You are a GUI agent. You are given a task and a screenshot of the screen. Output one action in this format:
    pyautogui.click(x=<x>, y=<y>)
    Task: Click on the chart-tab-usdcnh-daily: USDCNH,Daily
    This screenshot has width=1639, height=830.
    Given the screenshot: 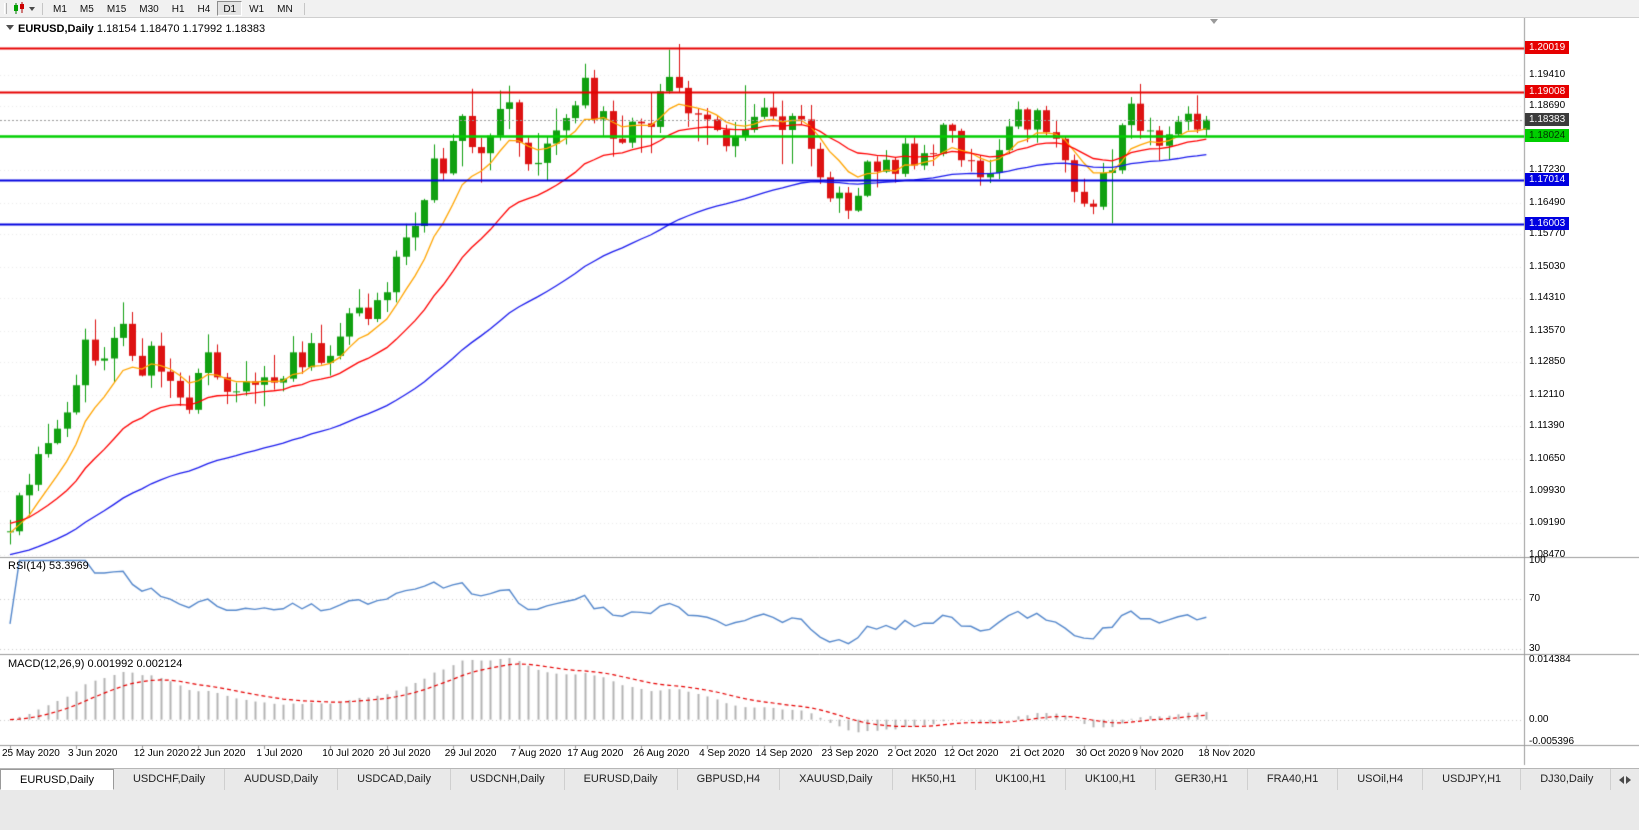 What is the action you would take?
    pyautogui.click(x=508, y=779)
    